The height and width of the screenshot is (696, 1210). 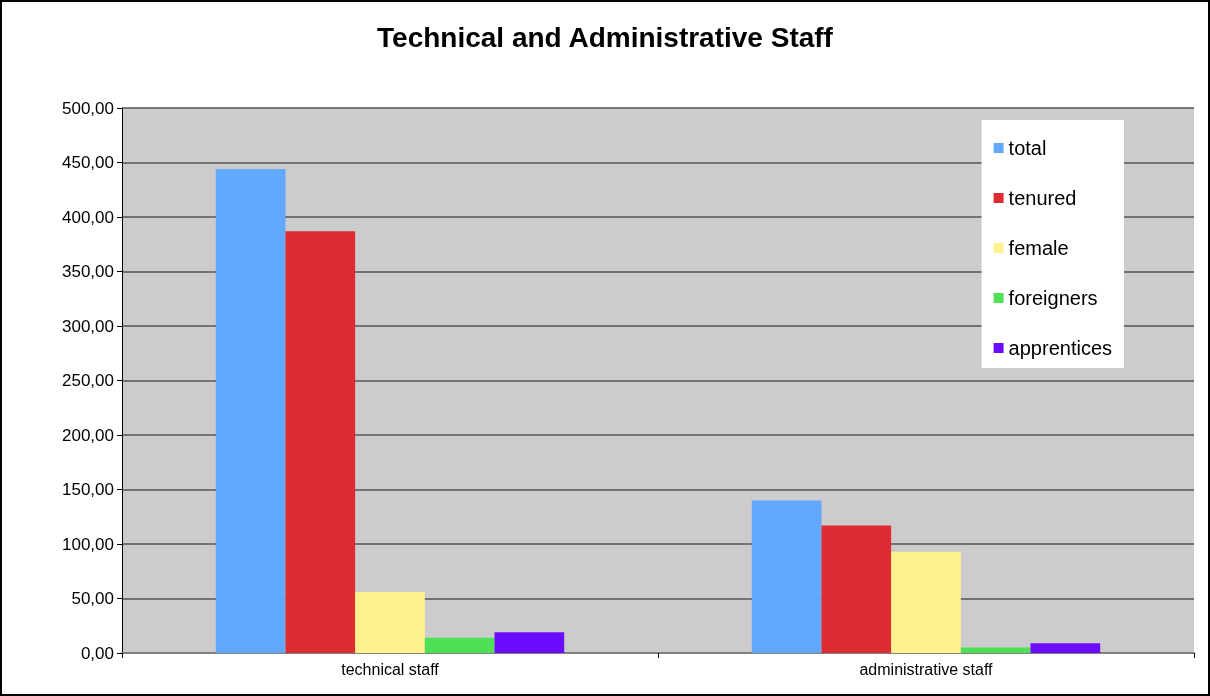 What do you see at coordinates (88, 162) in the screenshot?
I see `y-tick-label: 450,00` at bounding box center [88, 162].